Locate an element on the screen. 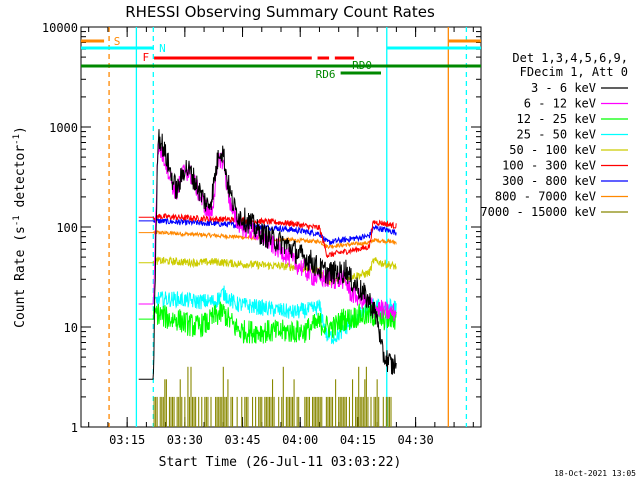  legend-label: 25 - 50 keV is located at coordinates (556, 135).